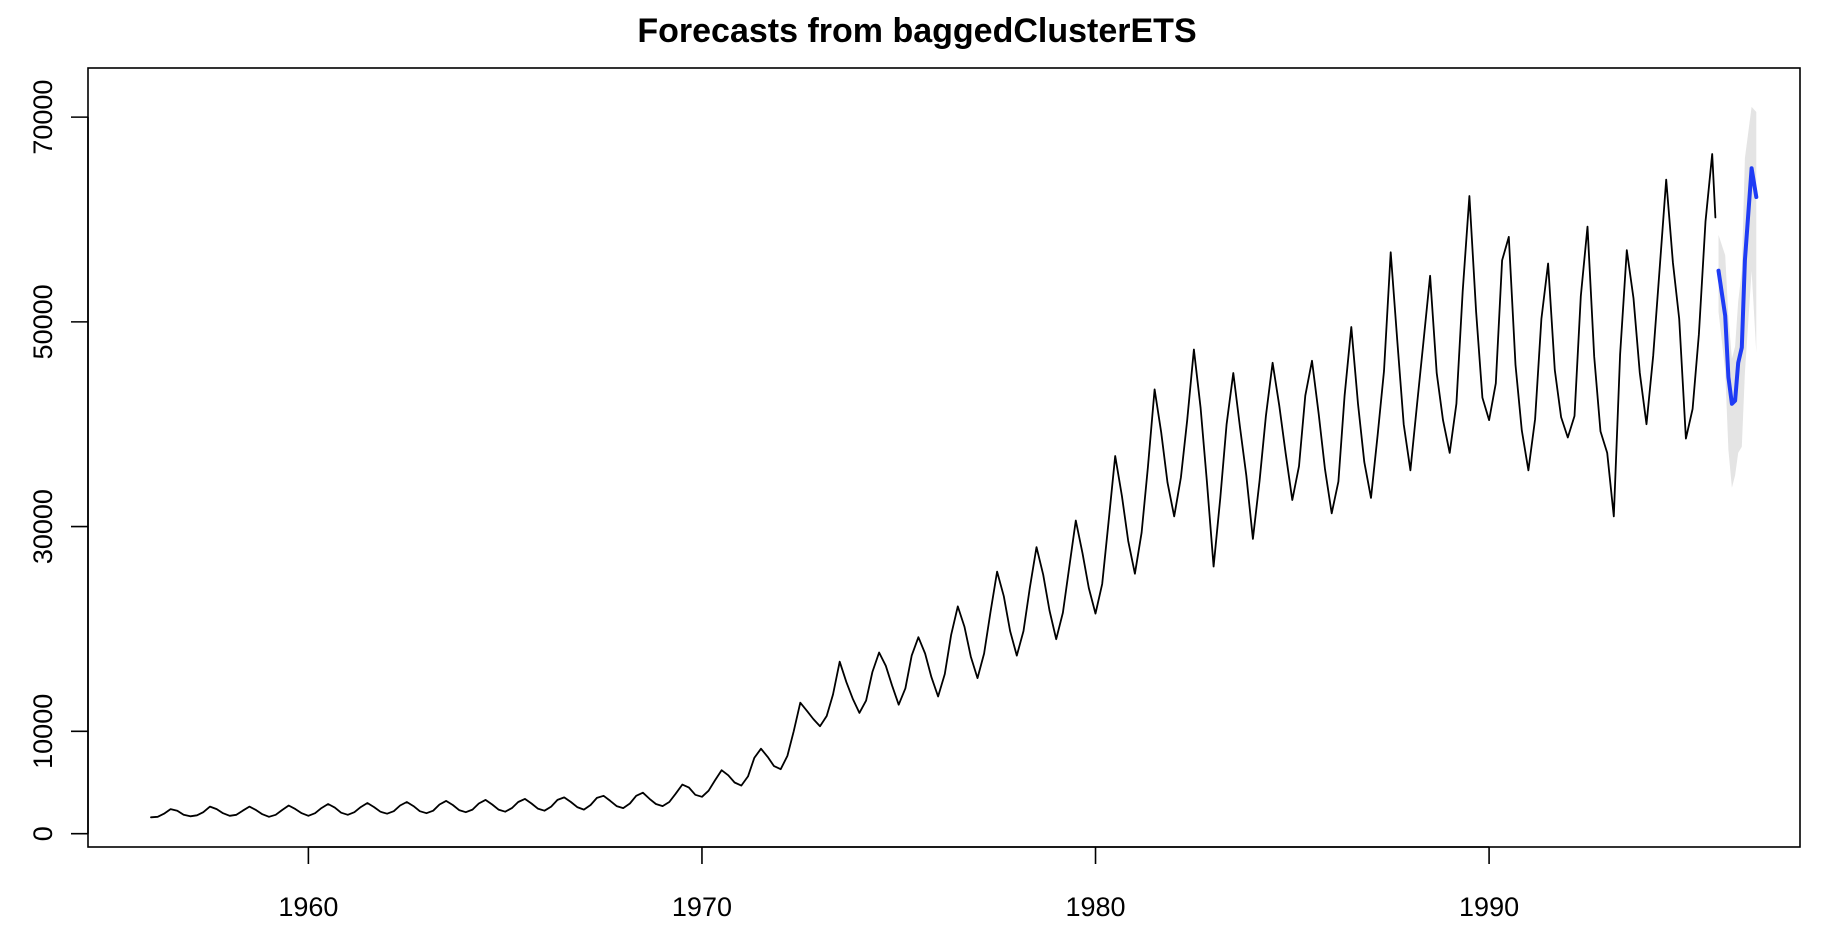 The height and width of the screenshot is (944, 1838). Describe the element at coordinates (916, 31) in the screenshot. I see `chart-title: Forecasts from baggedClusterETS` at that location.